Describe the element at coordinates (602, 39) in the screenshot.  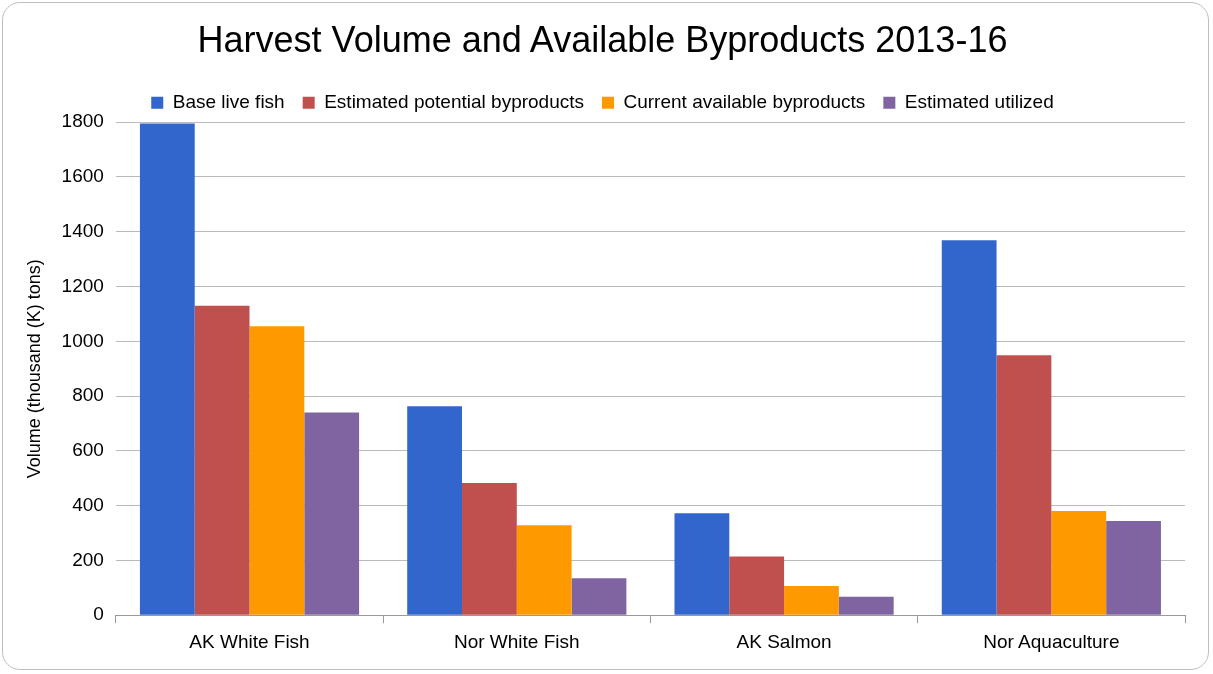
I see `chart-title: Harvest Volume and Available Byproducts 2013-16` at that location.